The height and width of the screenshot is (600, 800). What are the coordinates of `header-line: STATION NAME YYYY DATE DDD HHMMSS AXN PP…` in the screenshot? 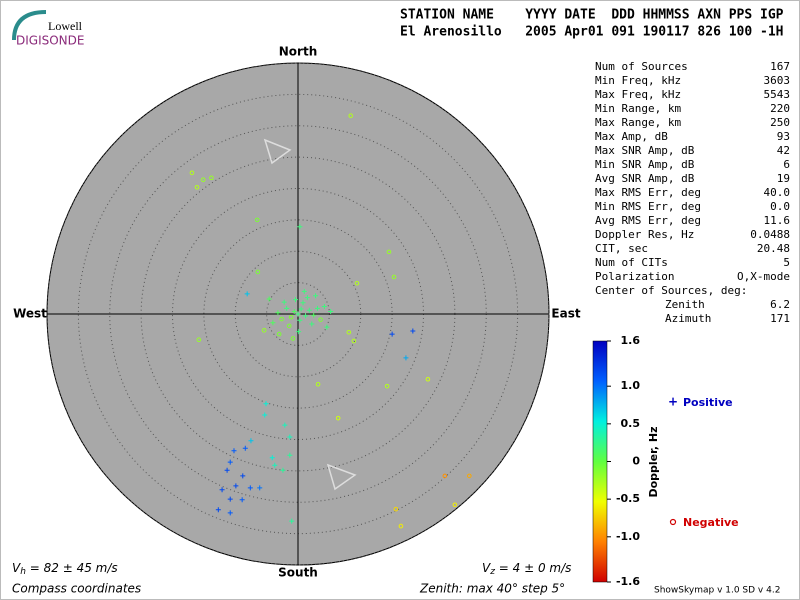 It's located at (592, 15).